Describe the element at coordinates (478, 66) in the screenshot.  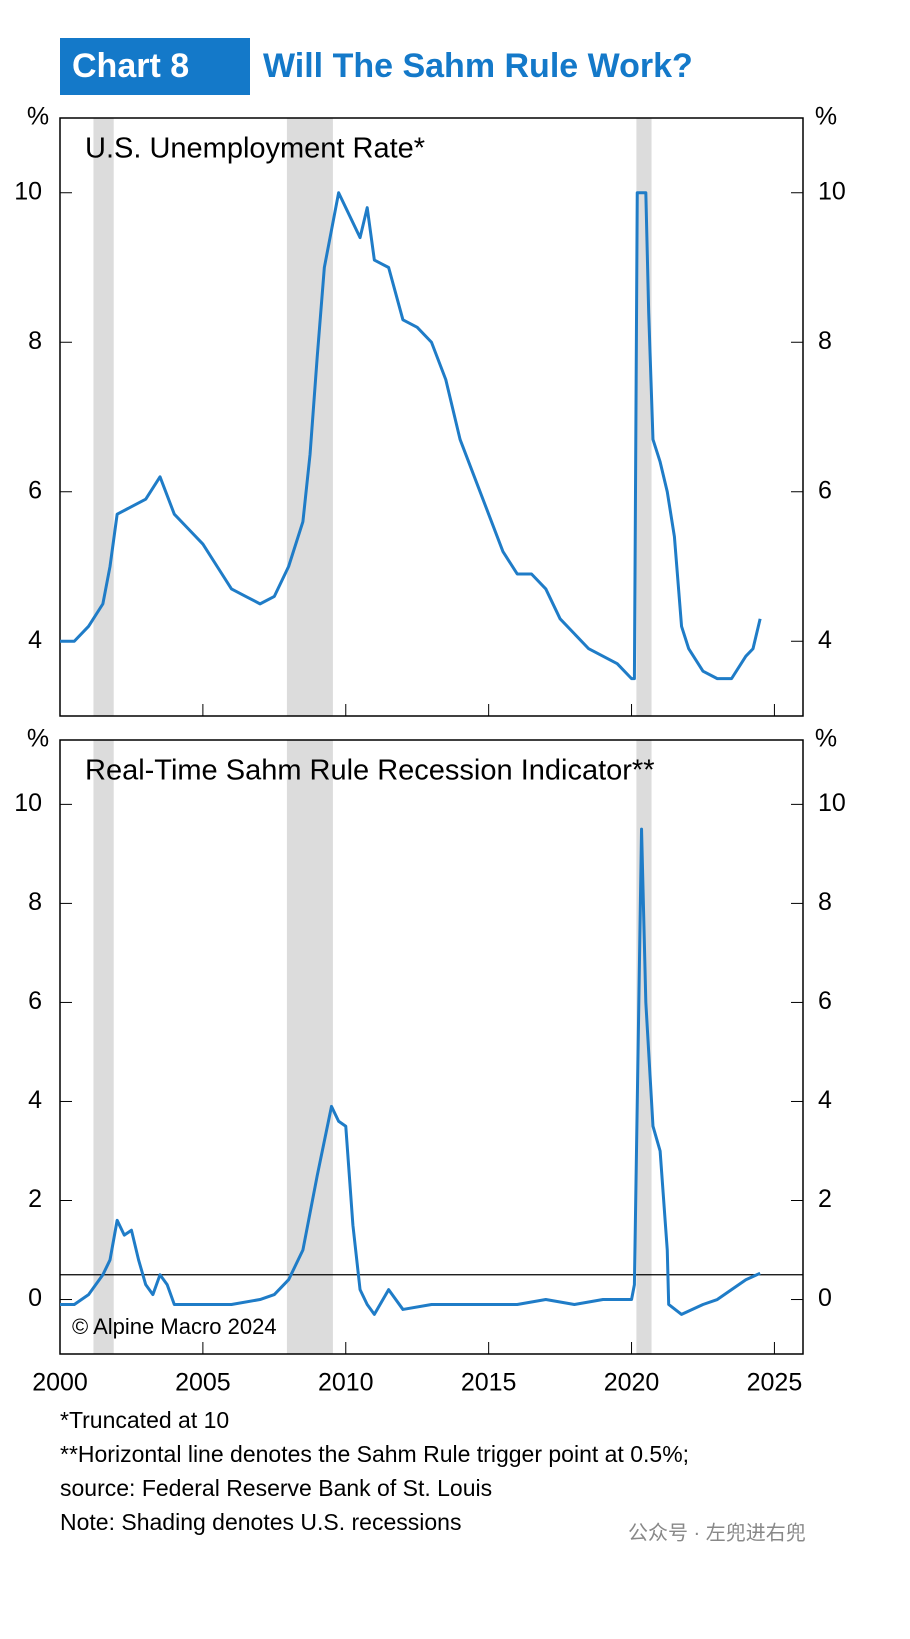
I see `header-title: Will The Sahm Rule Work?` at that location.